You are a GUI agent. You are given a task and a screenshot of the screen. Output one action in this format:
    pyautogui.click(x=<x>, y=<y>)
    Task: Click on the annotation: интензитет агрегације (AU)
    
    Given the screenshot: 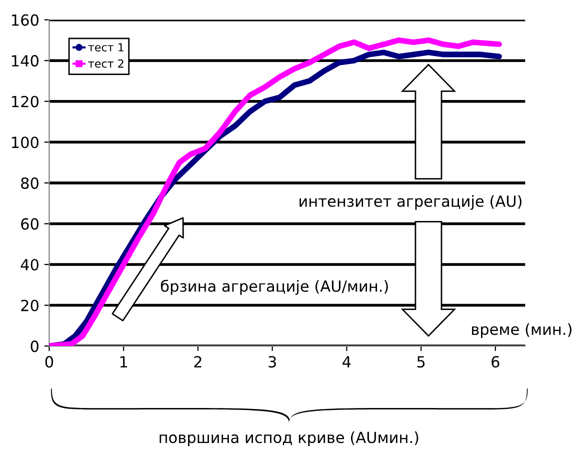 What is the action you would take?
    pyautogui.click(x=411, y=202)
    